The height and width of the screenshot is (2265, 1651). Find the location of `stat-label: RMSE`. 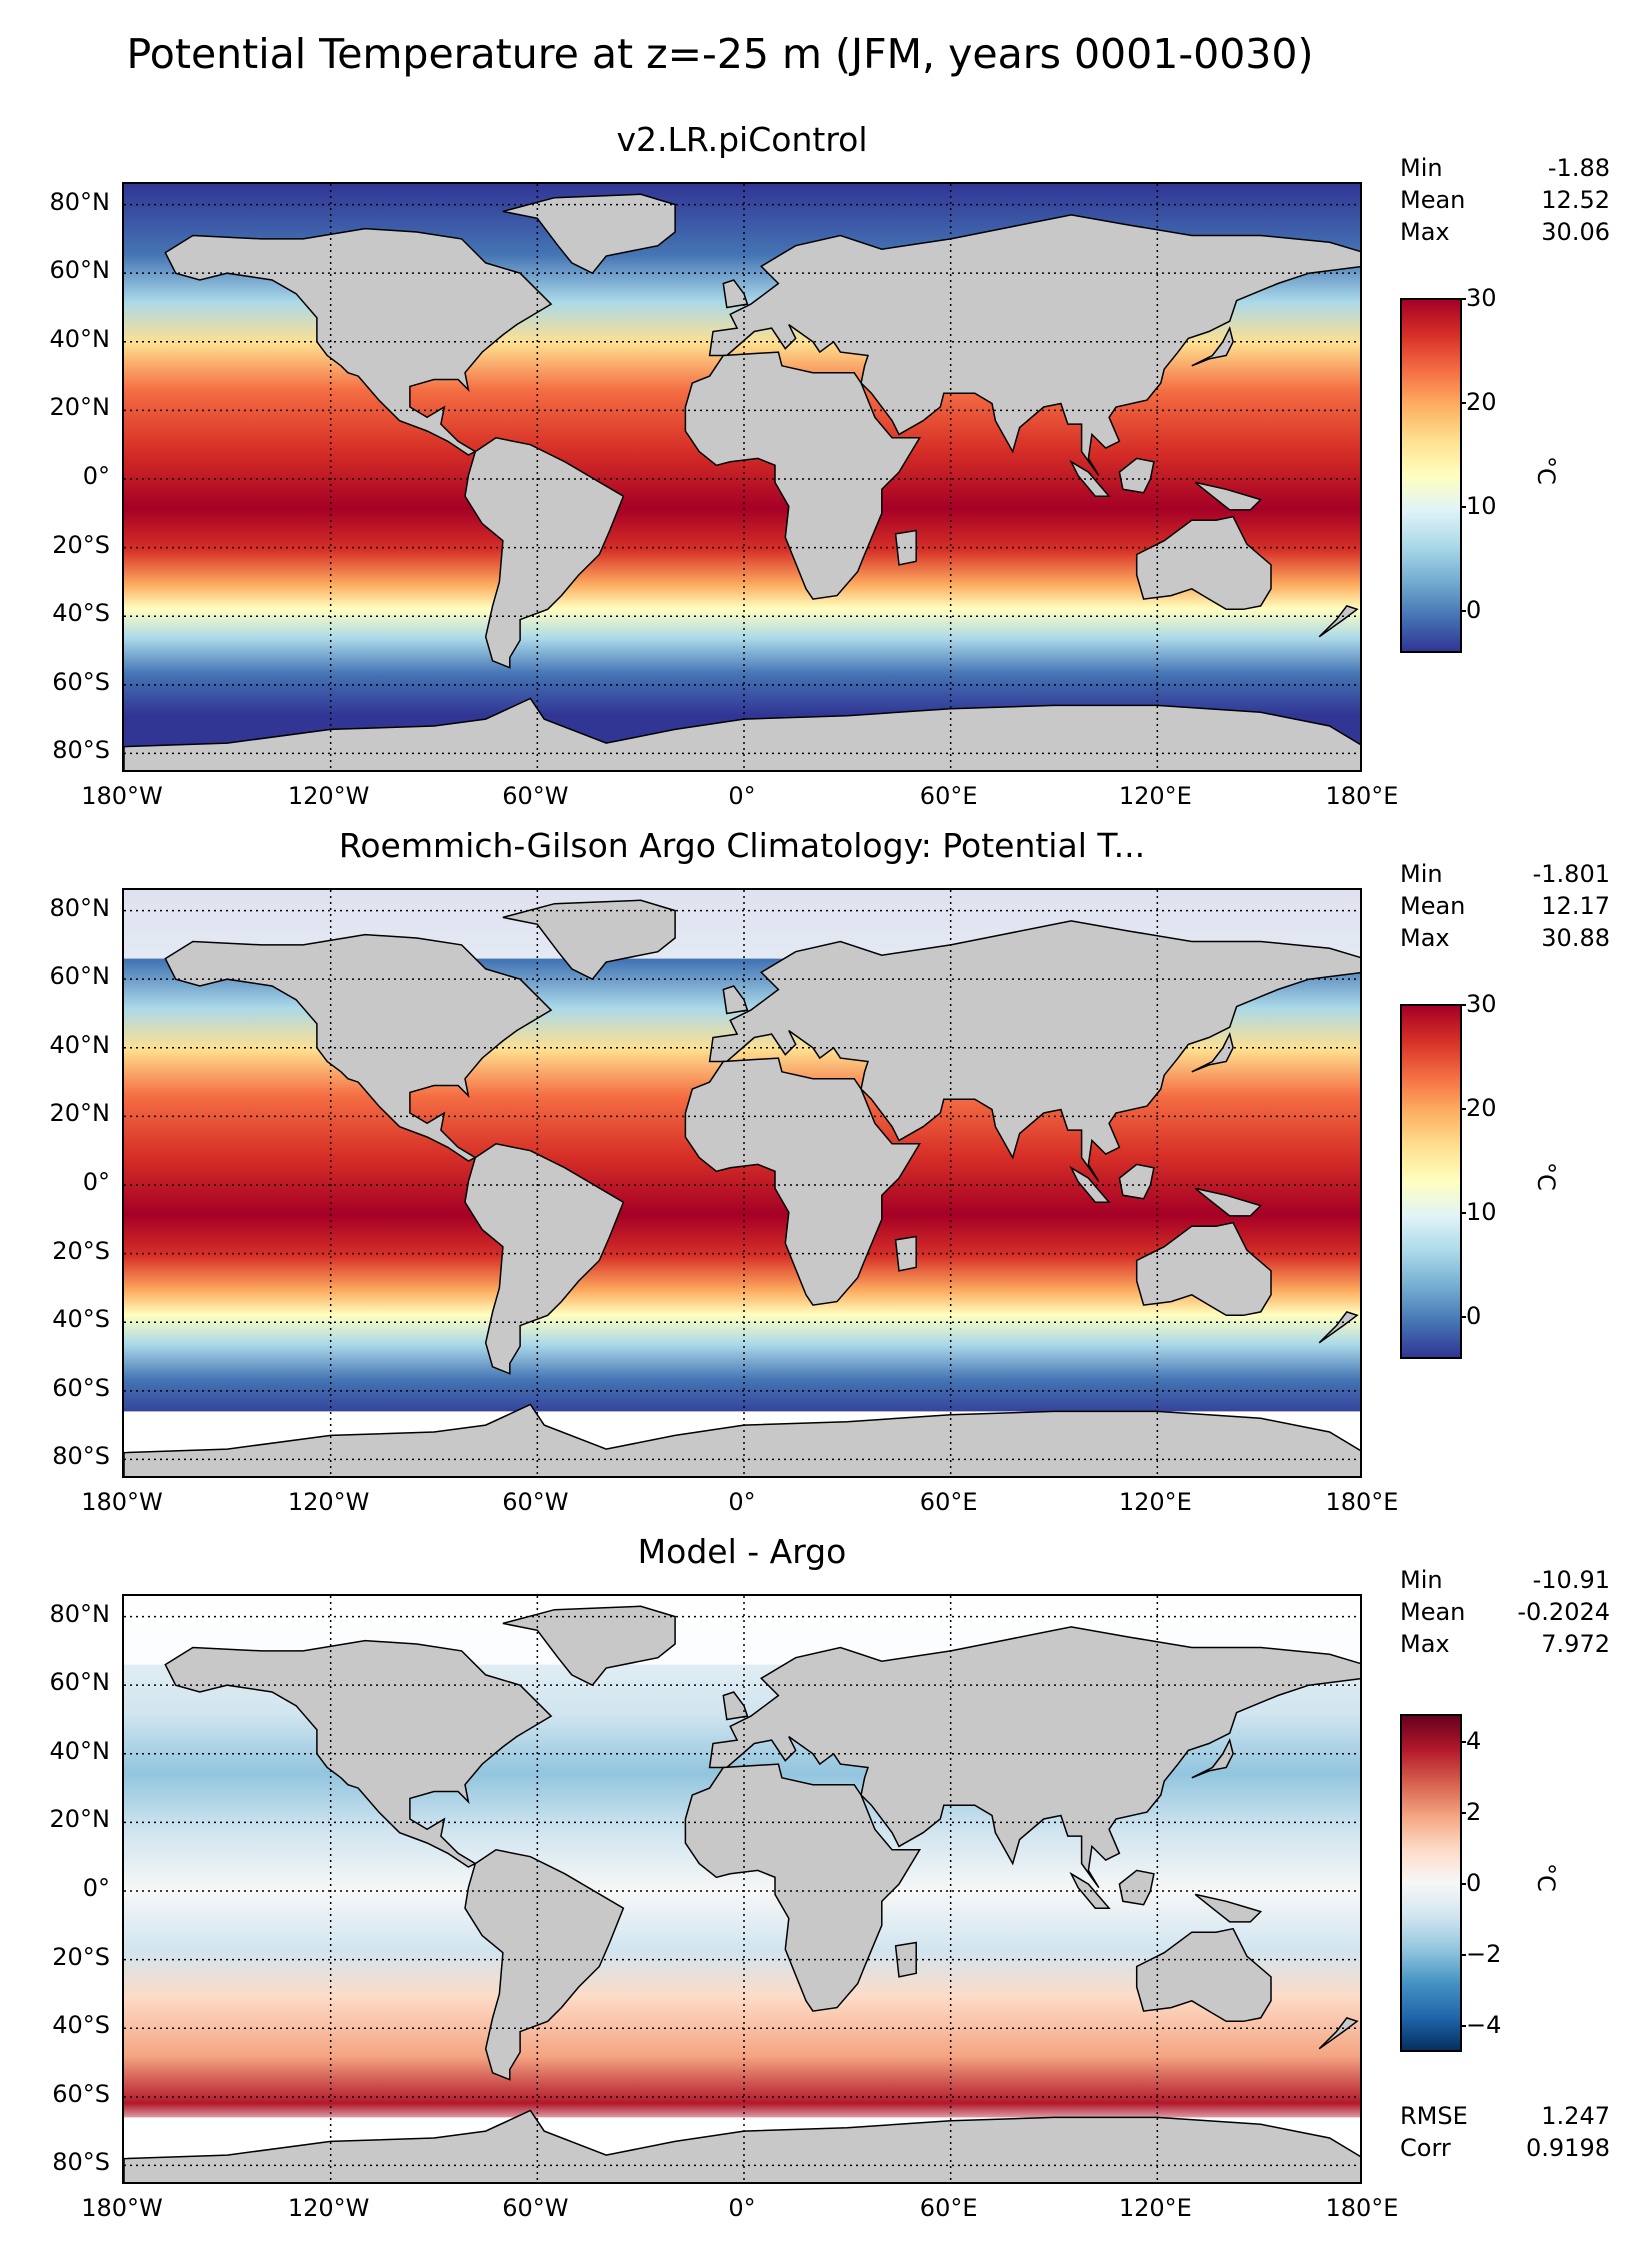

stat-label: RMSE is located at coordinates (1434, 2116).